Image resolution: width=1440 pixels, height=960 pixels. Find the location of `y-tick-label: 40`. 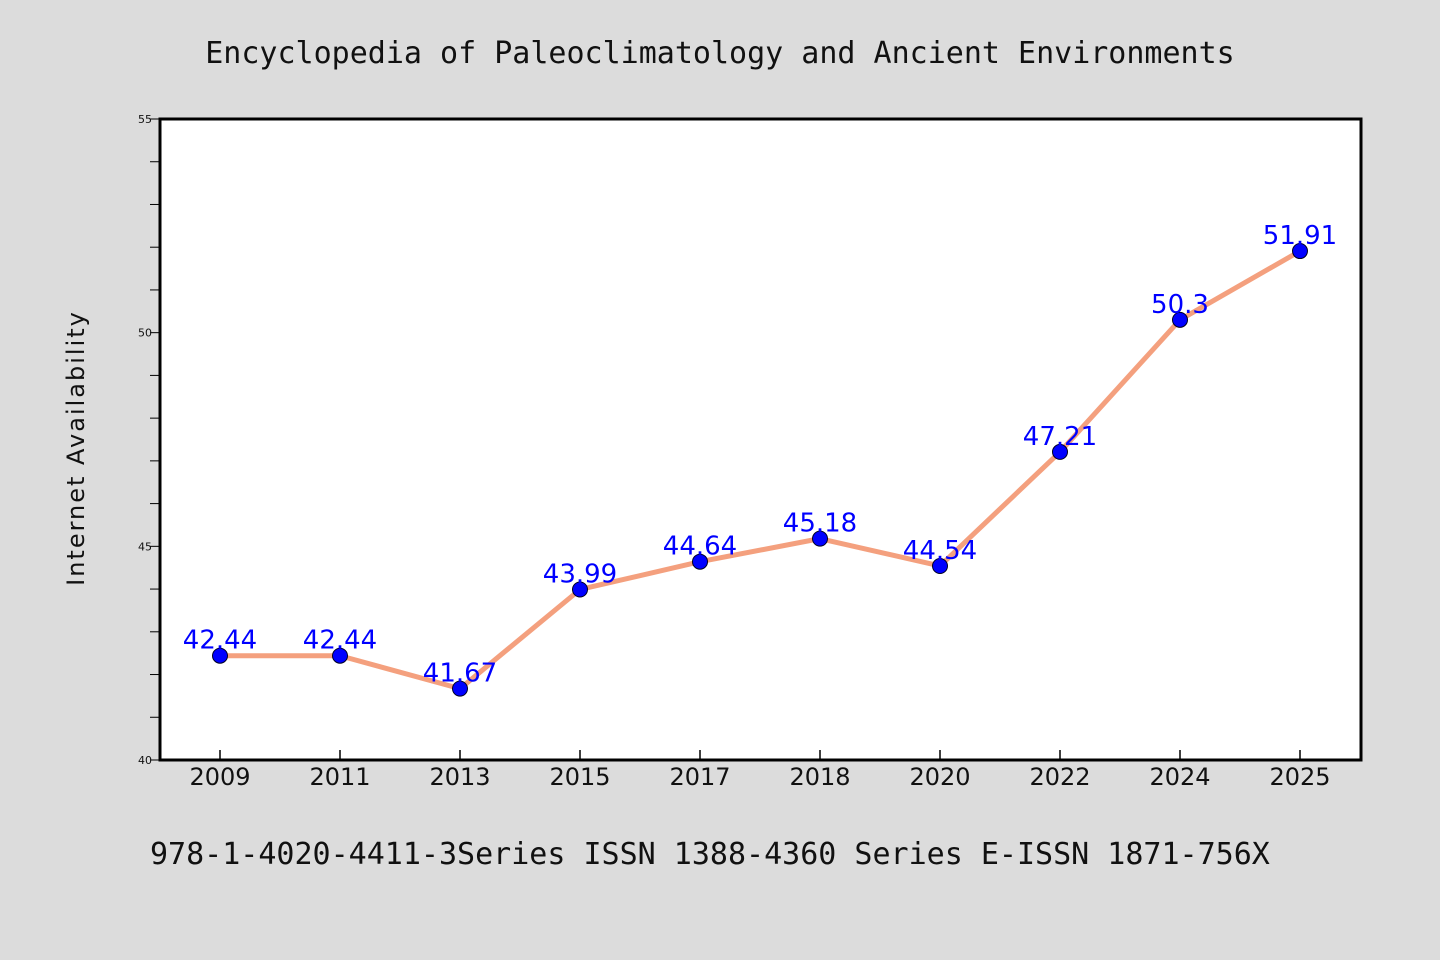

y-tick-label: 40 is located at coordinates (145, 760).